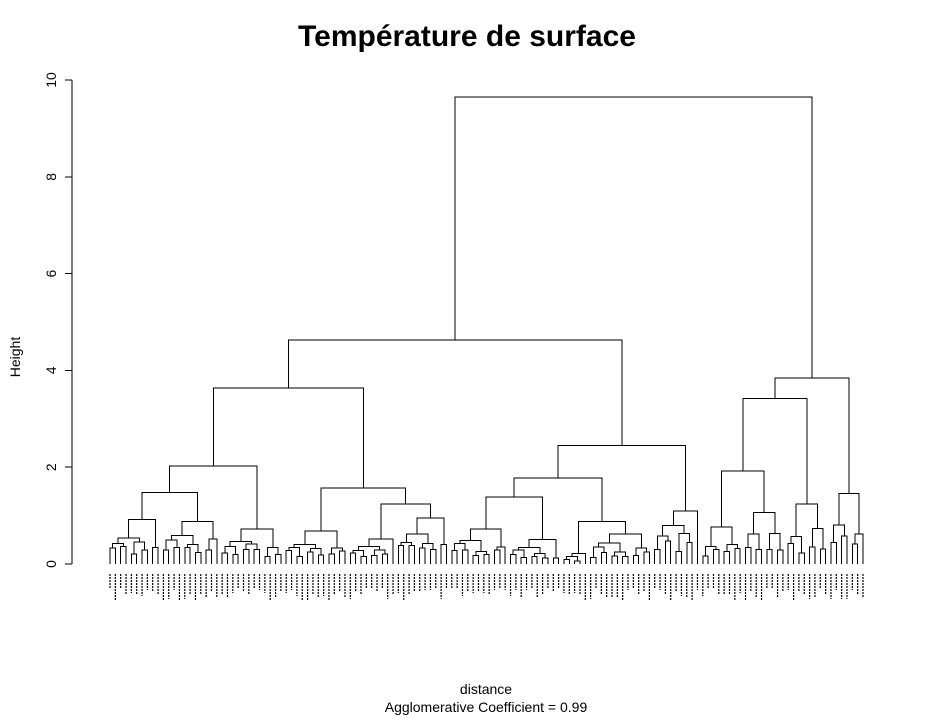 Image resolution: width=934 pixels, height=719 pixels. What do you see at coordinates (51, 177) in the screenshot?
I see `y-tick-label: 8` at bounding box center [51, 177].